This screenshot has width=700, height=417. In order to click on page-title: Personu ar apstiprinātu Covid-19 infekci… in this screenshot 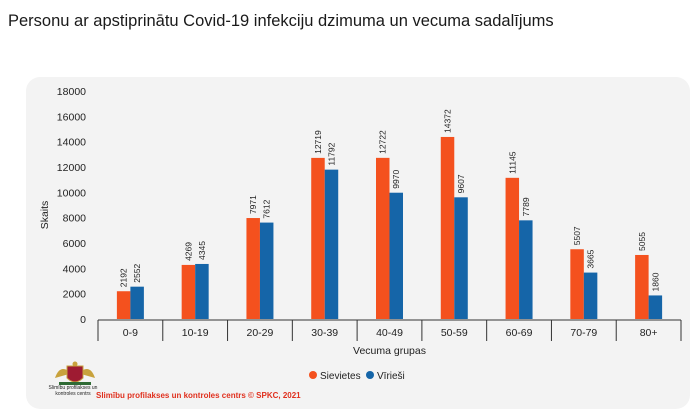, I will do `click(281, 21)`.